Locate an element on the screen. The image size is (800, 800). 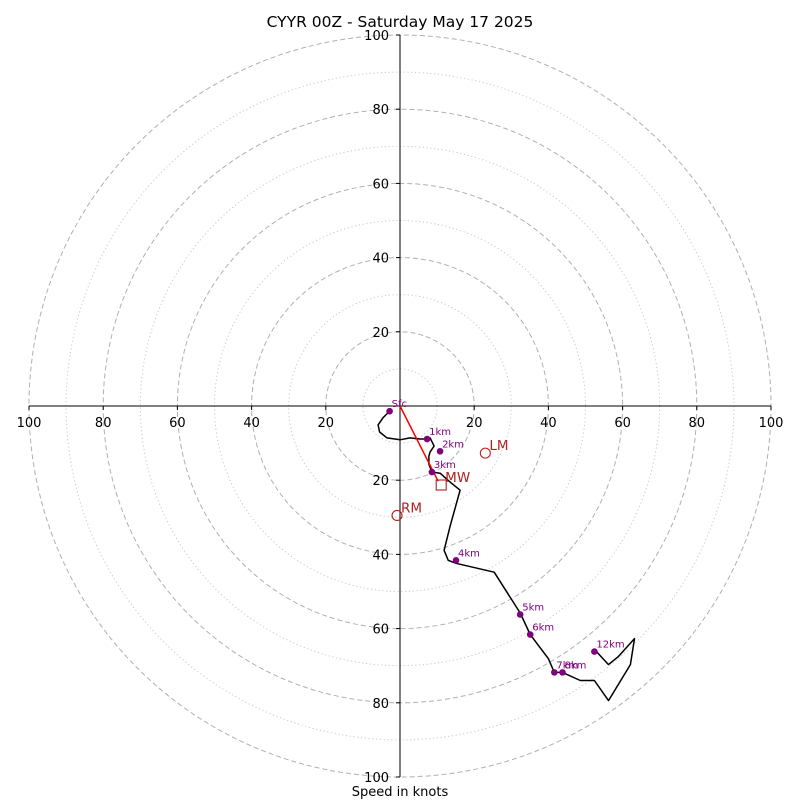
height-marker-6km is located at coordinates (530, 634).